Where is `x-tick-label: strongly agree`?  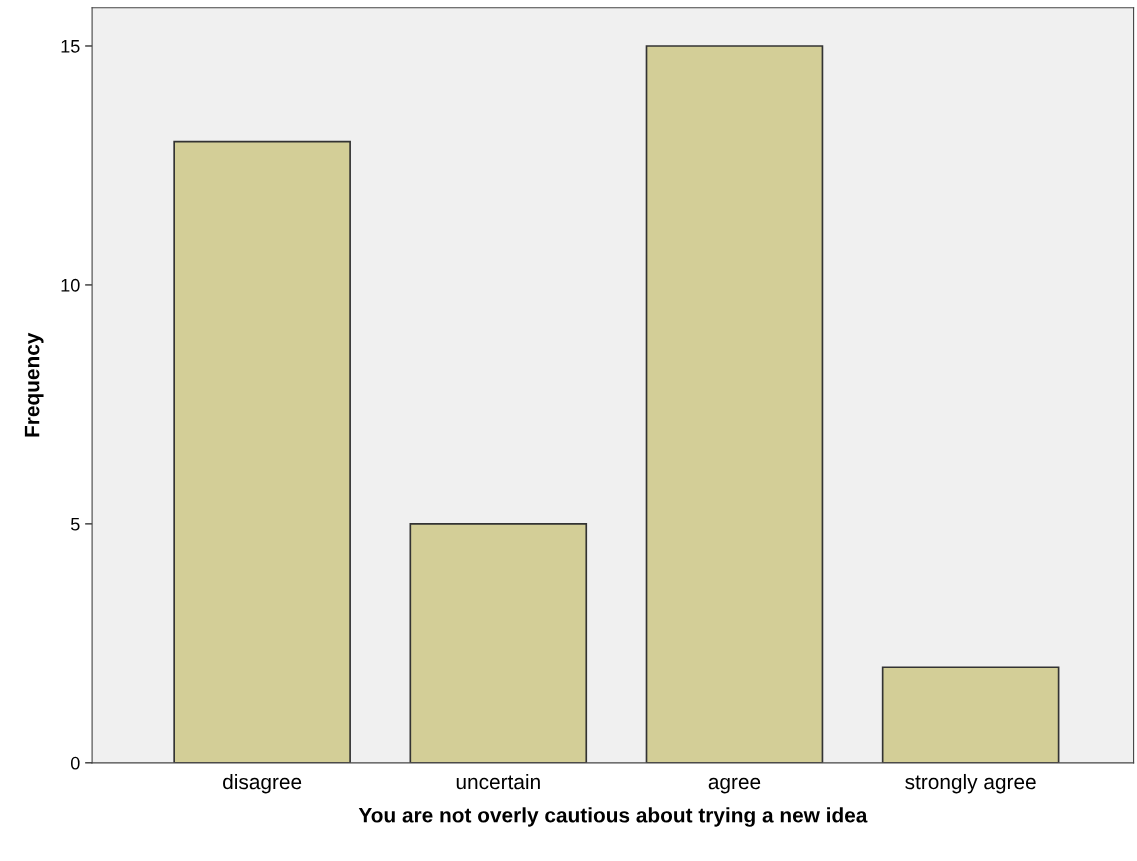
x-tick-label: strongly agree is located at coordinates (970, 783).